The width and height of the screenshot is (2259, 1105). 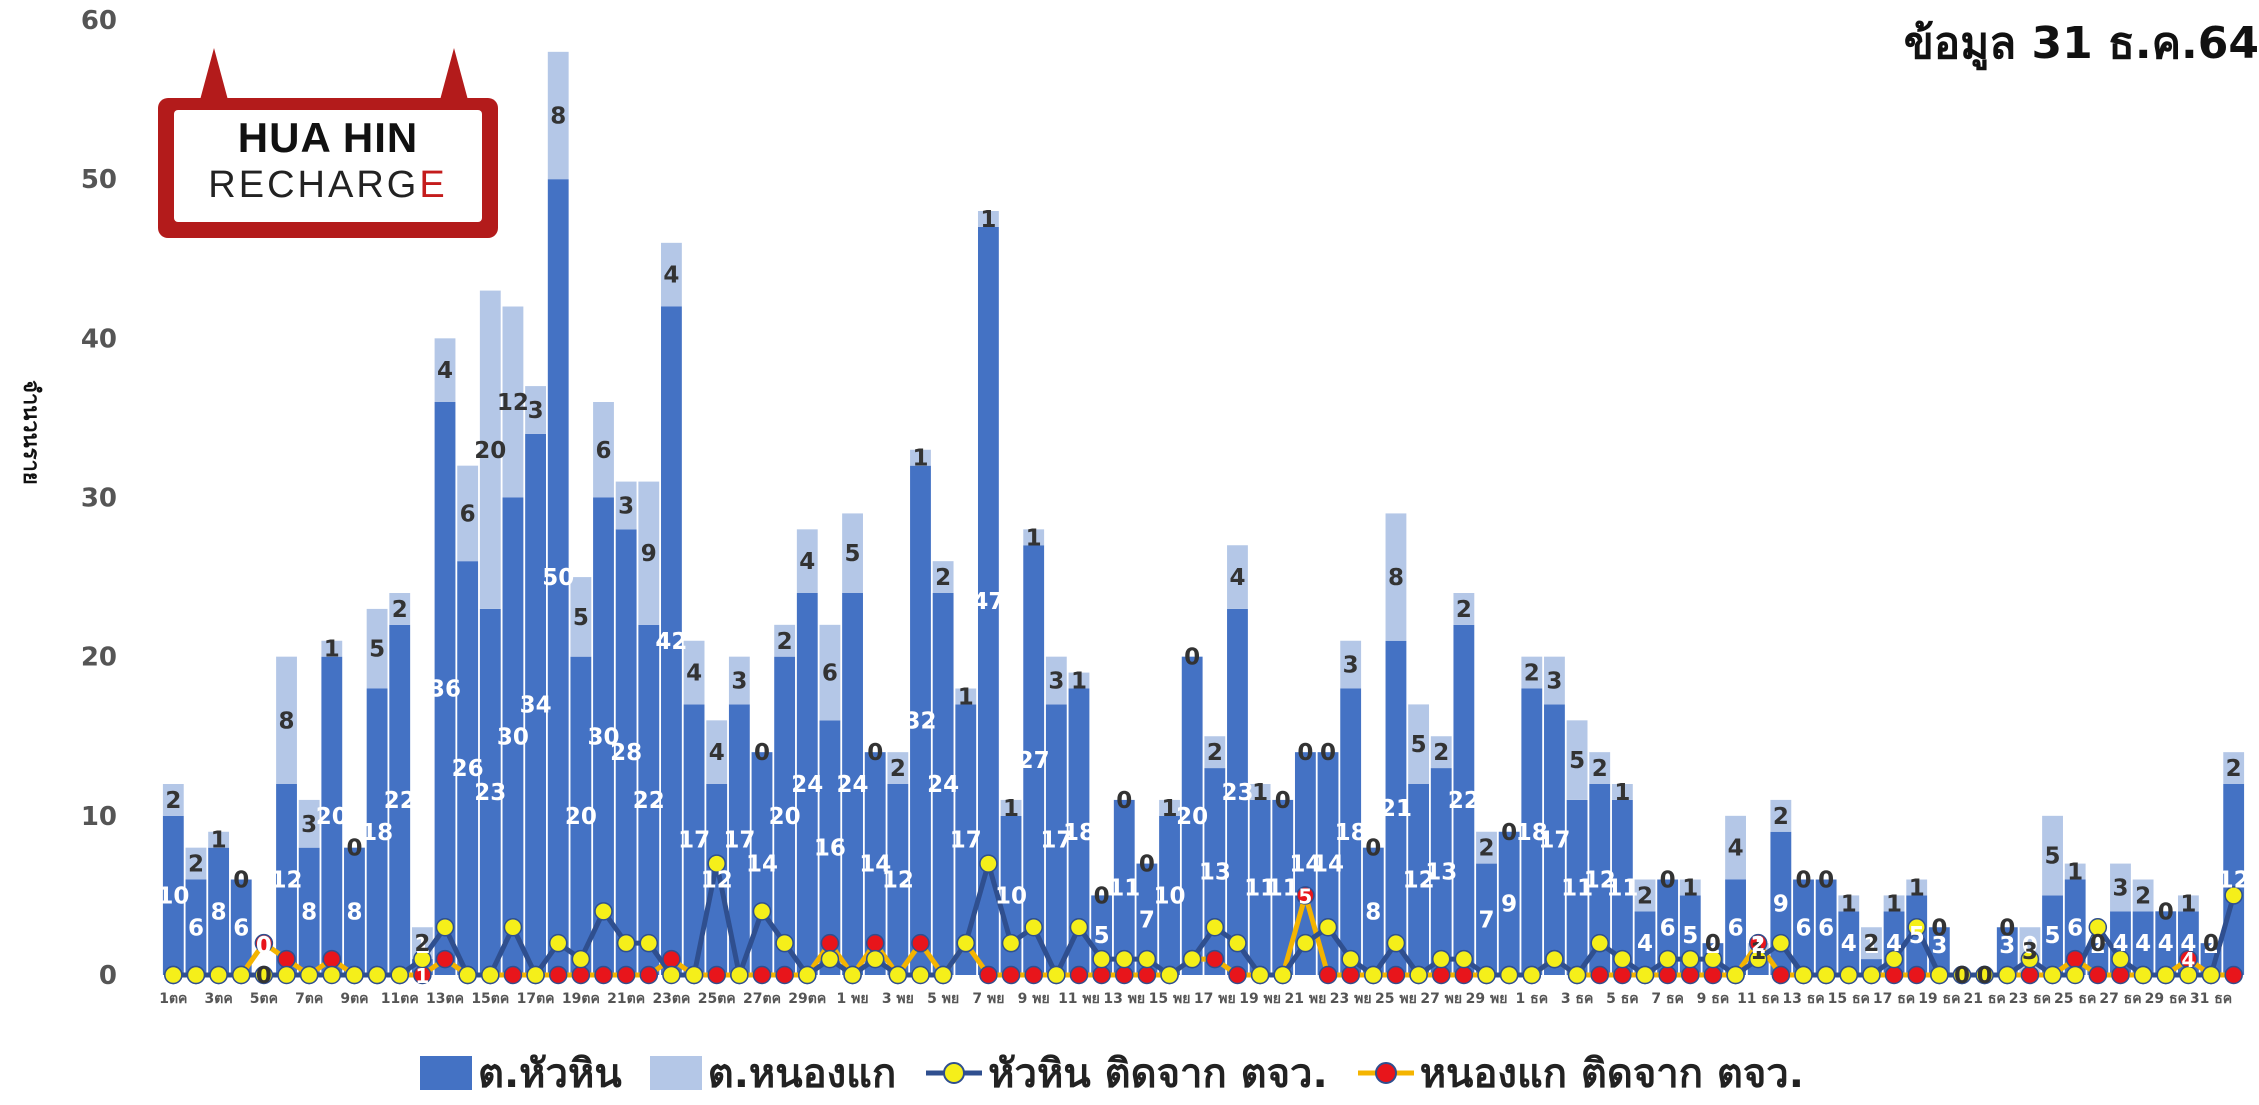 I want to click on x-tick-label: 29 พย, so click(x=1487, y=999).